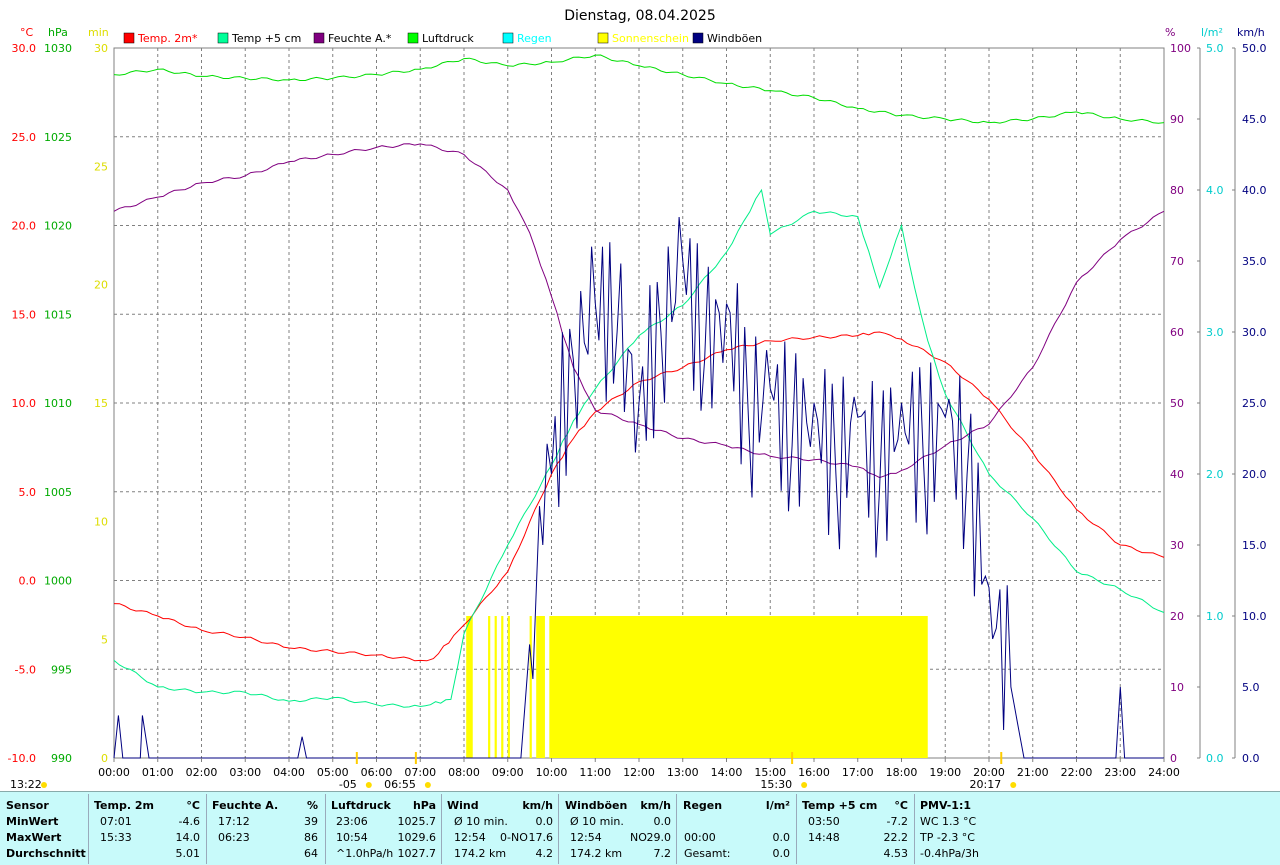 The height and width of the screenshot is (865, 1280). What do you see at coordinates (377, 772) in the screenshot?
I see `x-tick-label: 06:00` at bounding box center [377, 772].